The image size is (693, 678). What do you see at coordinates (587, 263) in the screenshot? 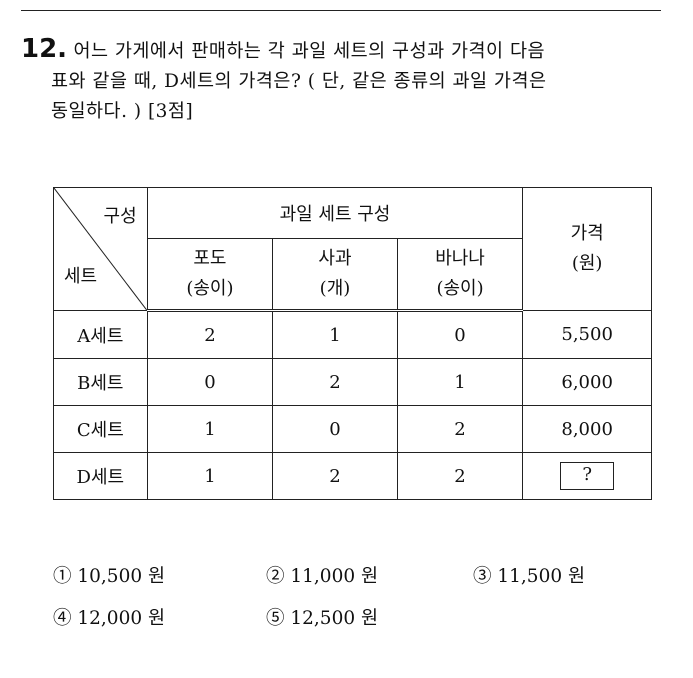
I see `price-unit: (원)` at bounding box center [587, 263].